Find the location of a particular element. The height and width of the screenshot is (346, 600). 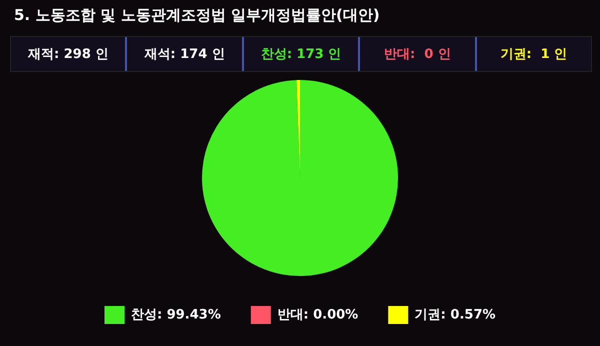

chart-title: 5. 노동조합 및 노동관계조정법 일부개정법률안(대안) is located at coordinates (197, 15).